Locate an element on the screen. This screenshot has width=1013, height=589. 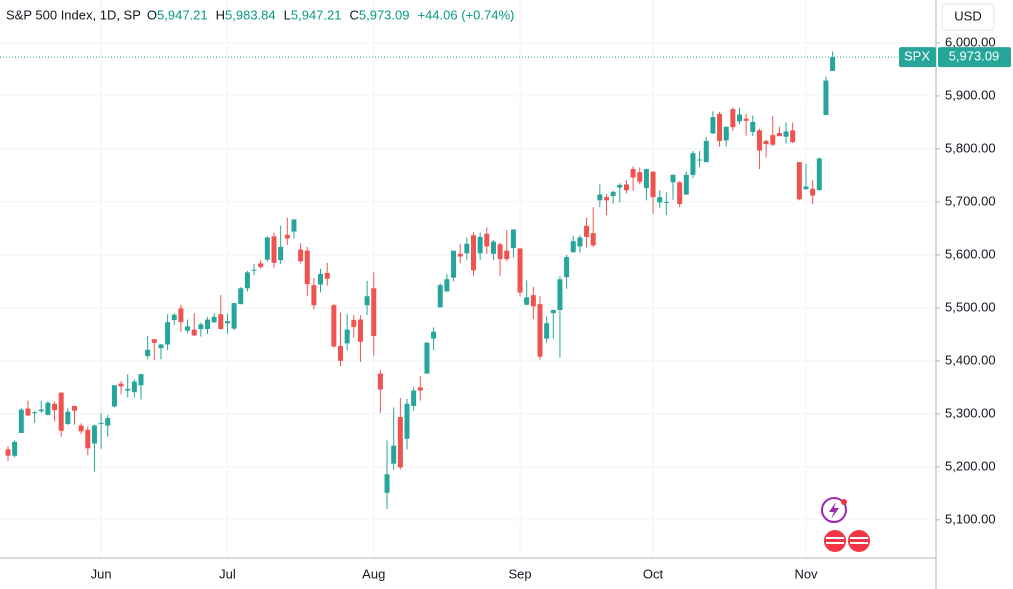
ohlc-value: 5,947.21 is located at coordinates (182, 14).